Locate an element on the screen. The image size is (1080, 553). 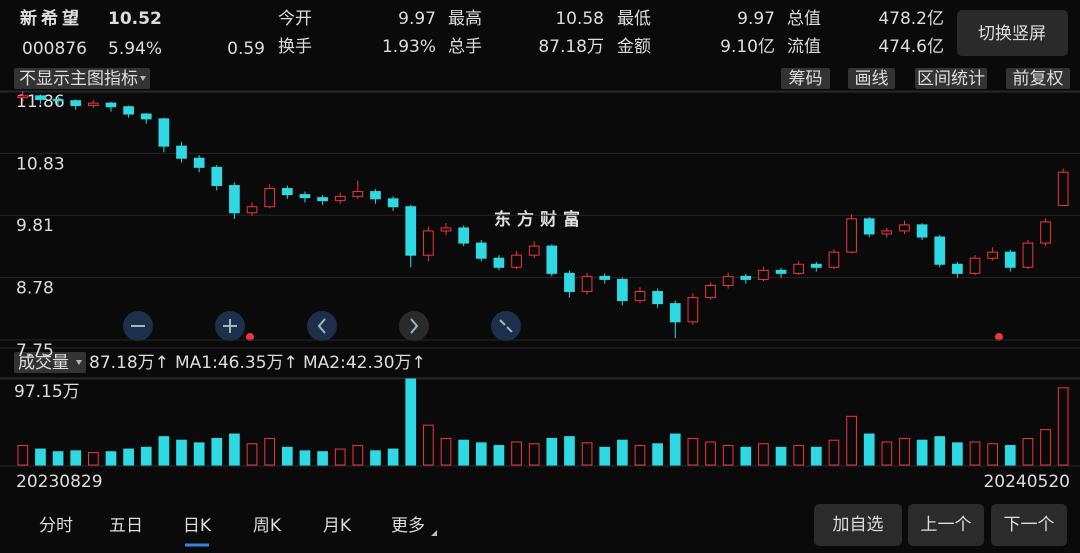
toolbar-button: 画线 is located at coordinates (872, 79).